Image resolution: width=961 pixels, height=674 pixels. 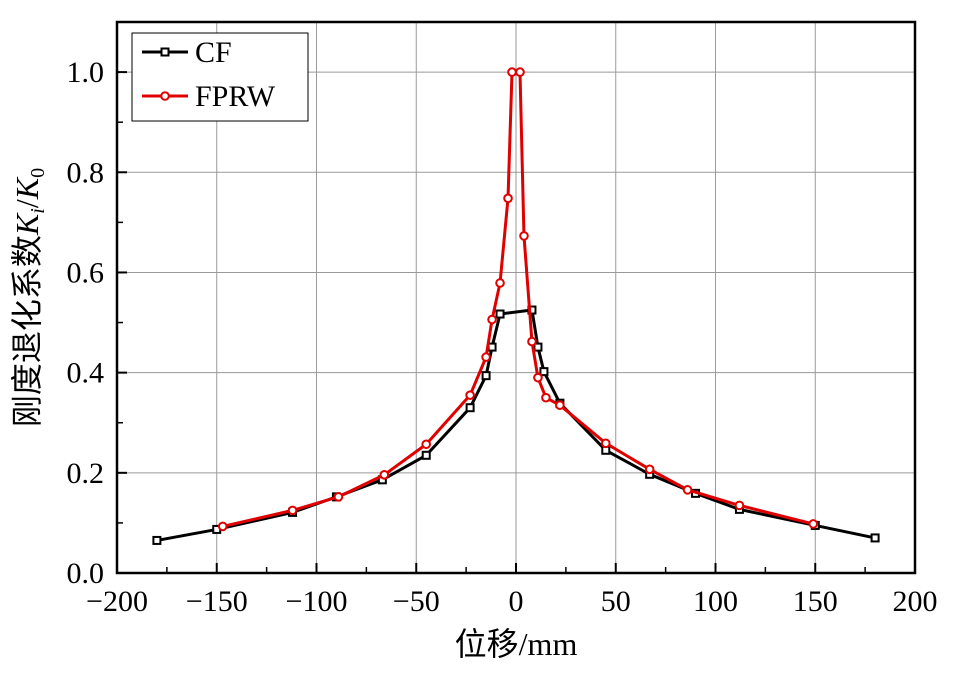 I want to click on y-tick-label: 0.2, so click(x=86, y=473).